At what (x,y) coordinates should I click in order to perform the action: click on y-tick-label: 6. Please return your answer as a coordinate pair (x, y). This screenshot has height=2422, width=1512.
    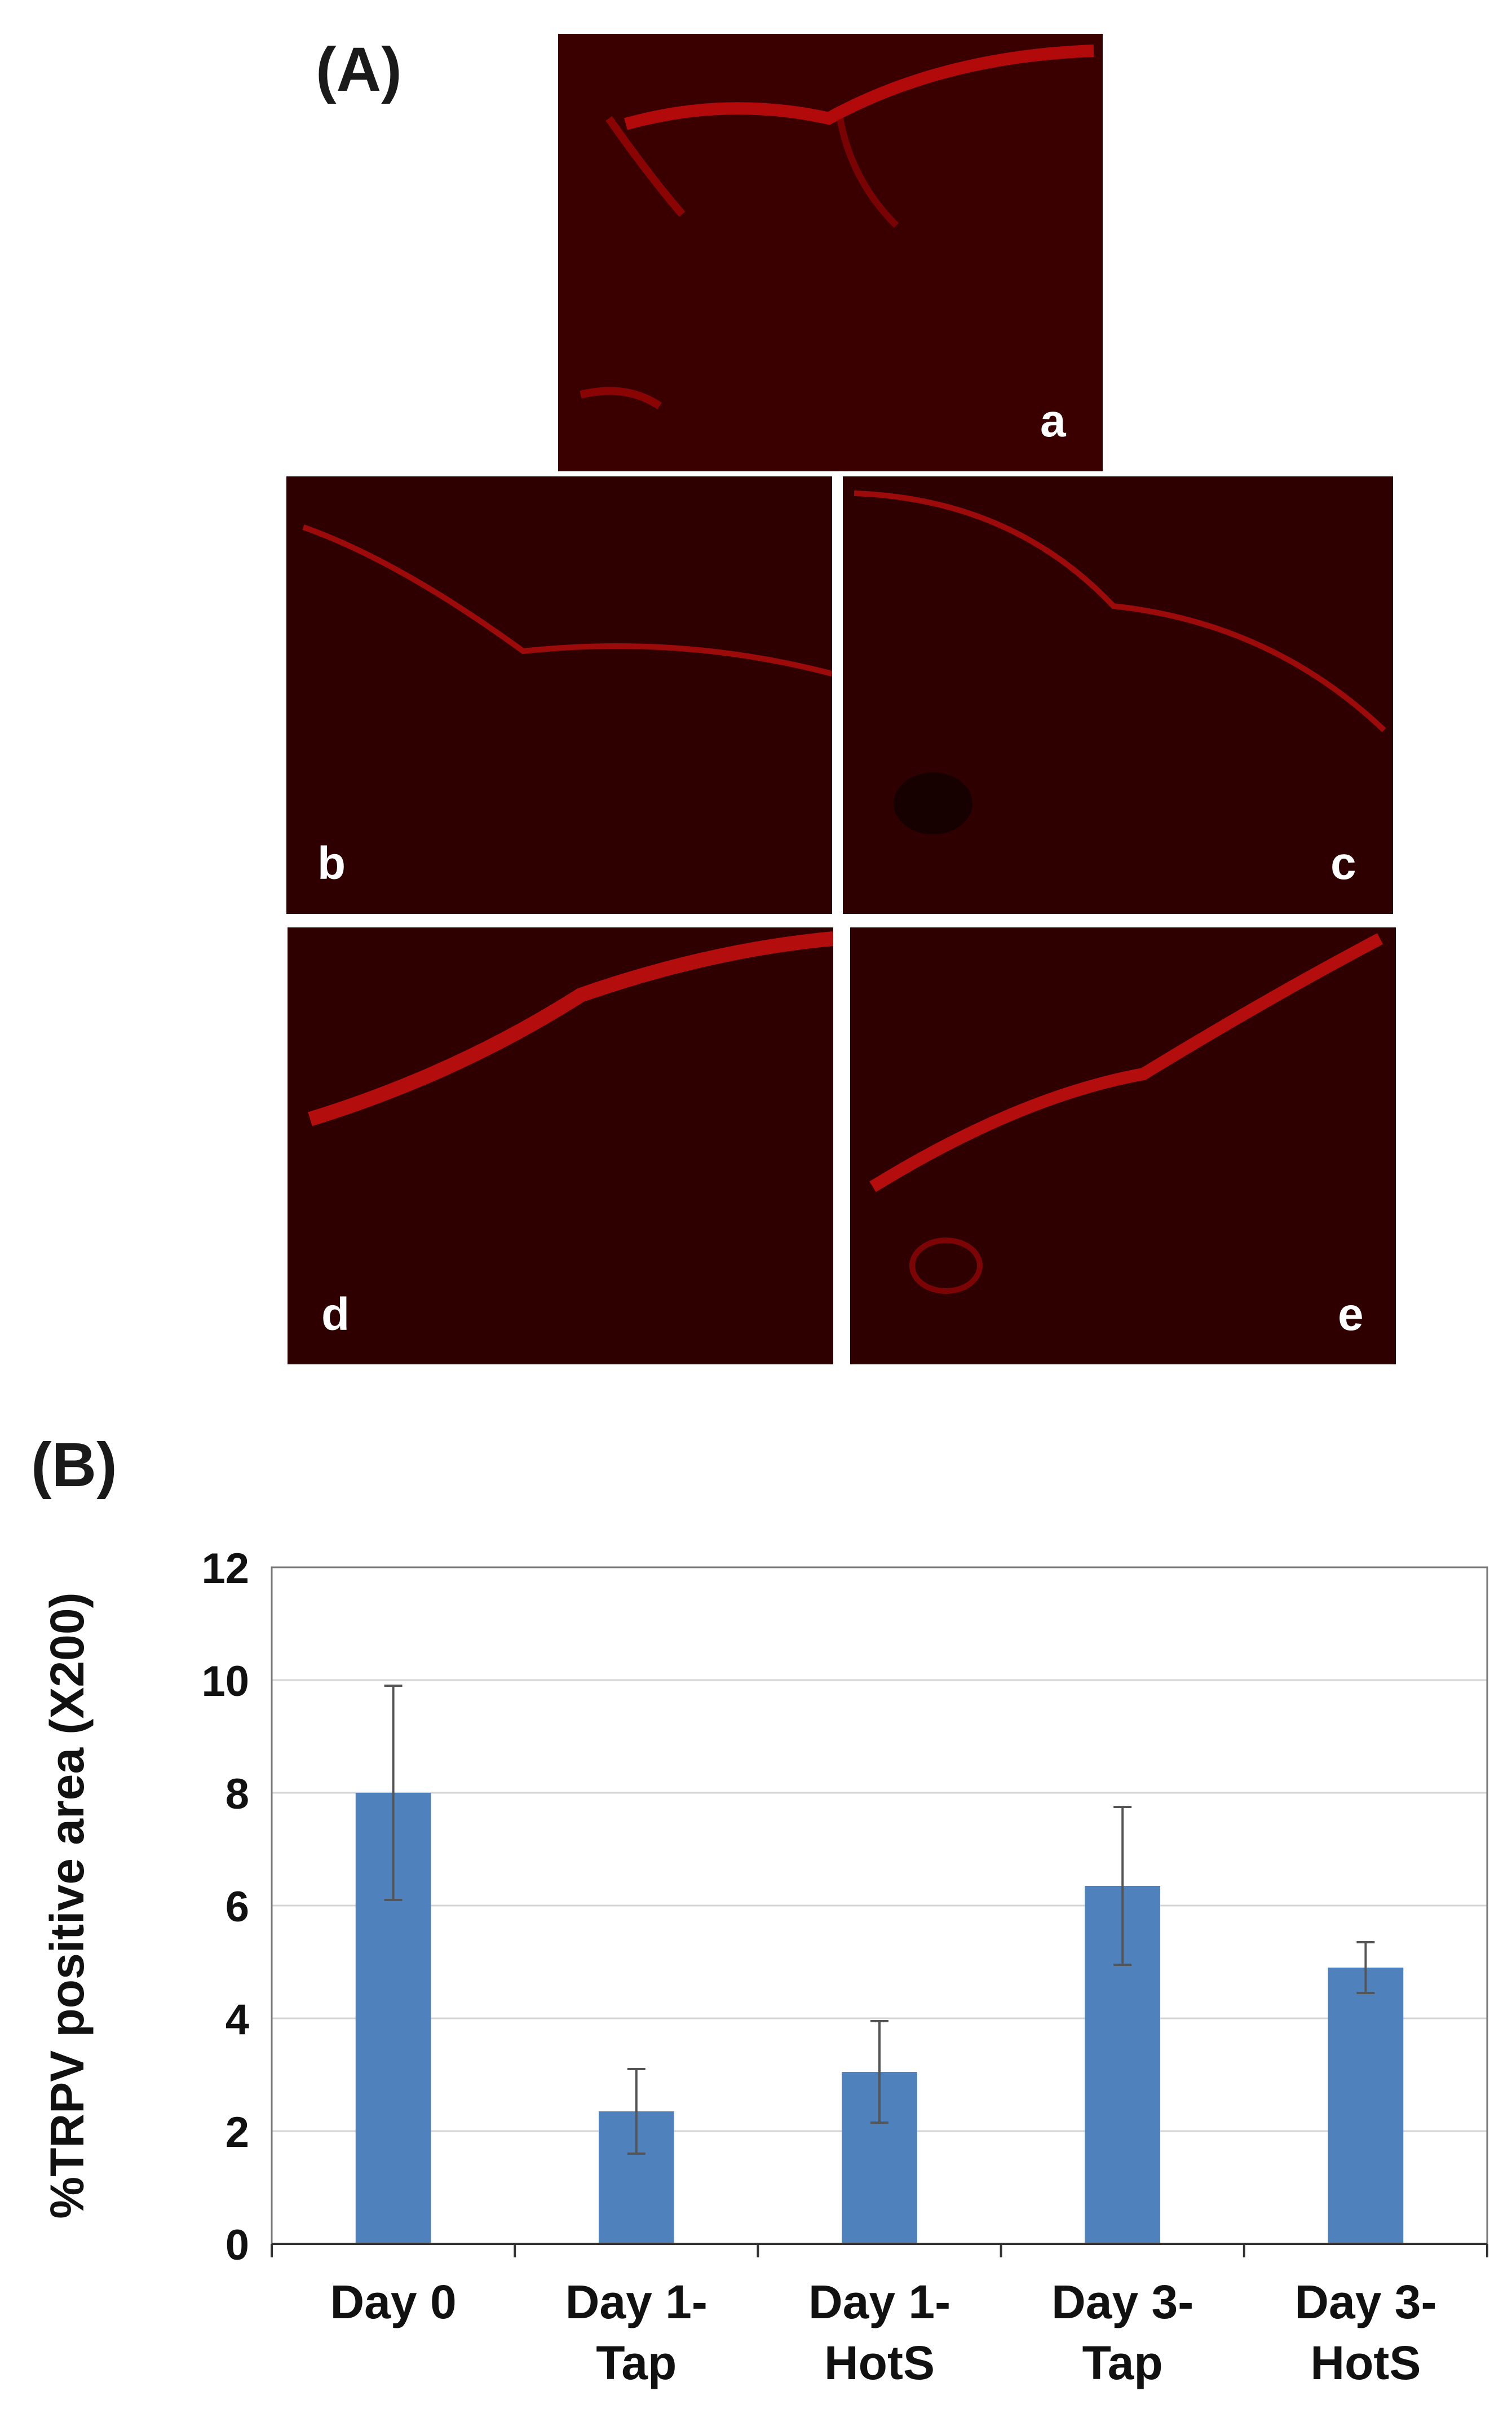
    Looking at the image, I should click on (237, 1907).